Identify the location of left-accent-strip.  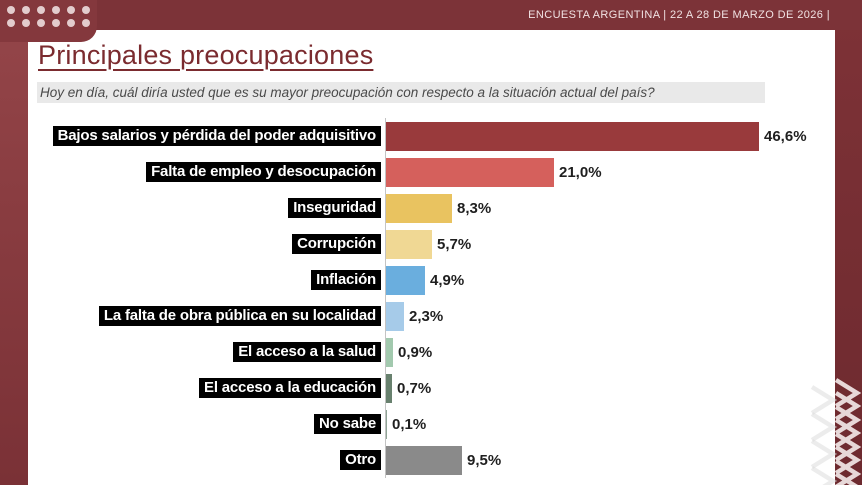
(14, 242).